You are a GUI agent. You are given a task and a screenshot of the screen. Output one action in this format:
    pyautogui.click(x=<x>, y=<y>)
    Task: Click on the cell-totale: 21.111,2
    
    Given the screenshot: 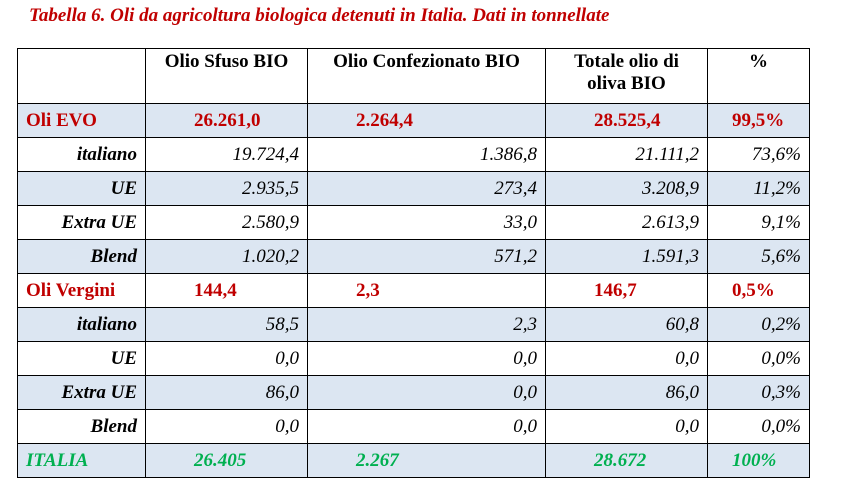 What is the action you would take?
    pyautogui.click(x=626, y=154)
    